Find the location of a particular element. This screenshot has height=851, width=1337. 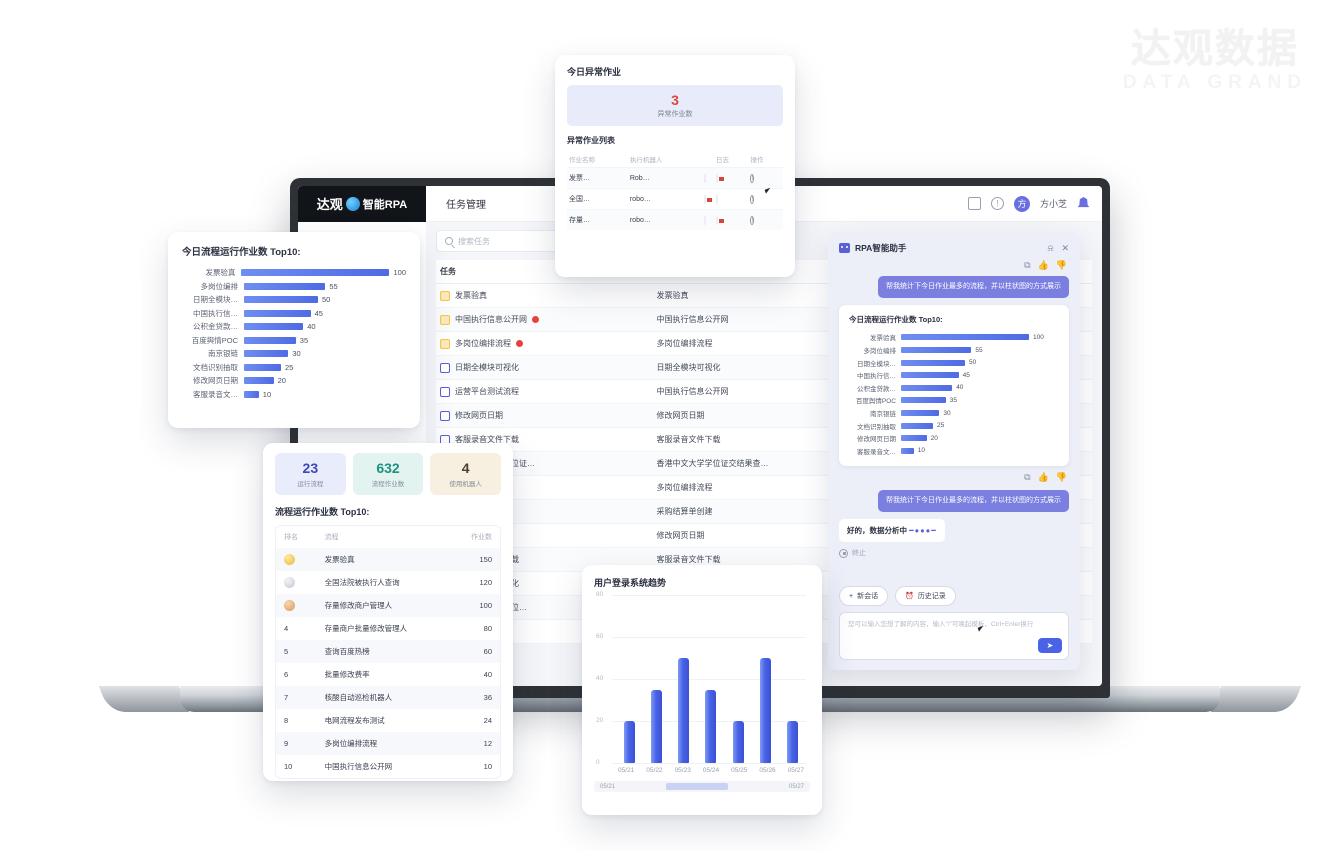

stat-robots-used: 4 使用机器人 is located at coordinates (466, 474).